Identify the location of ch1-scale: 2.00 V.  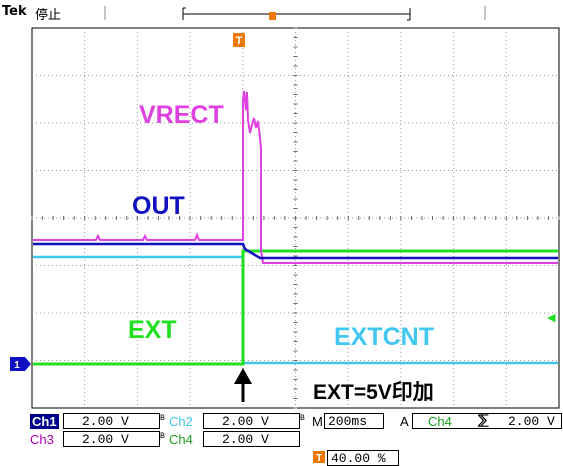
(105, 421).